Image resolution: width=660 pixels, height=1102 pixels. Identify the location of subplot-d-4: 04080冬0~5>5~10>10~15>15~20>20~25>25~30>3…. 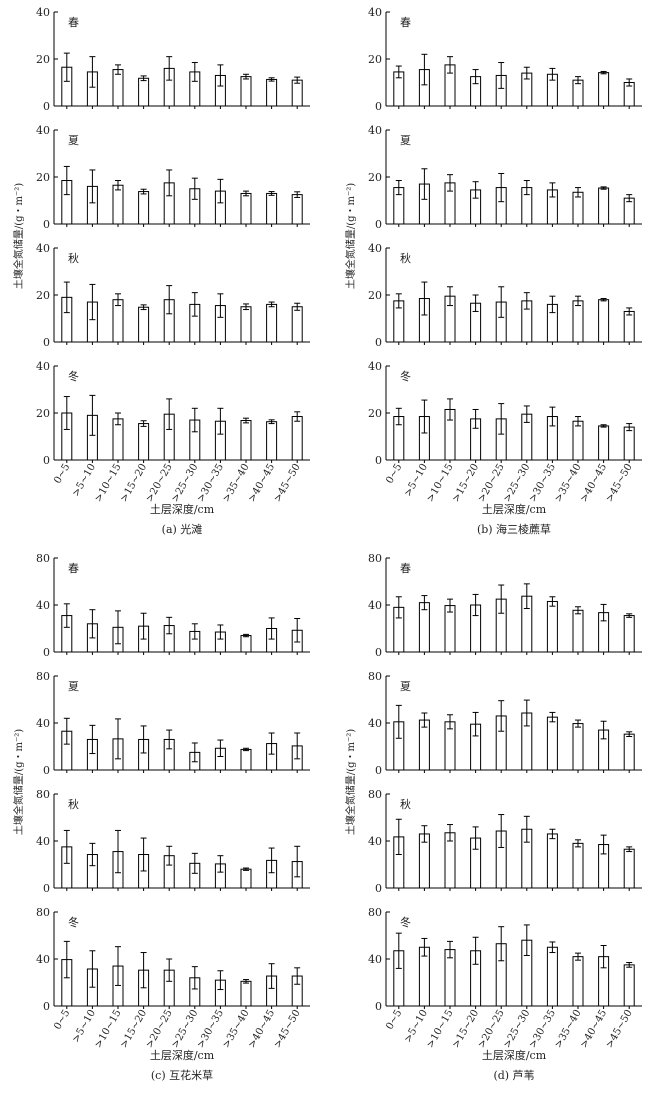
(505, 978).